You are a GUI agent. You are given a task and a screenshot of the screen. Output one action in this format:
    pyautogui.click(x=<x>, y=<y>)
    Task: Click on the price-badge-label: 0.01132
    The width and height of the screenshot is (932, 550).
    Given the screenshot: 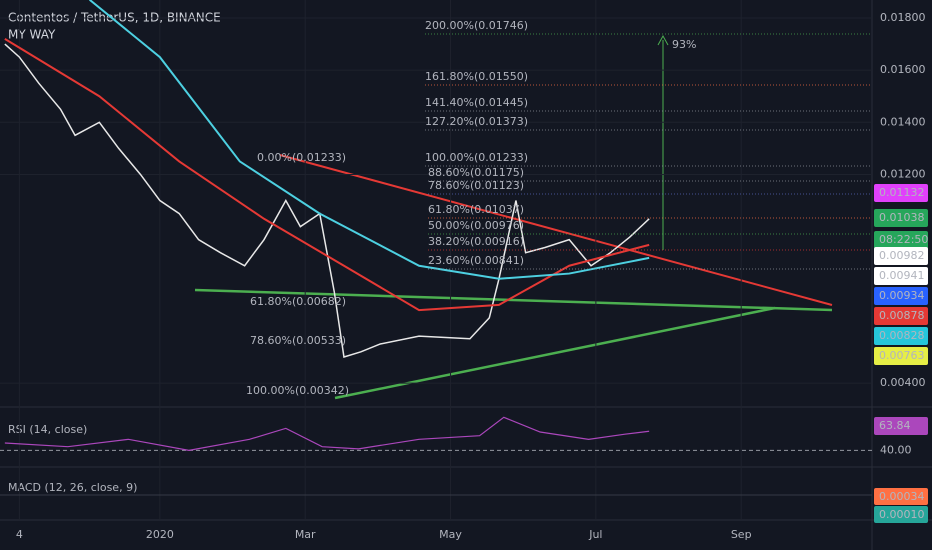 What is the action you would take?
    pyautogui.click(x=902, y=192)
    